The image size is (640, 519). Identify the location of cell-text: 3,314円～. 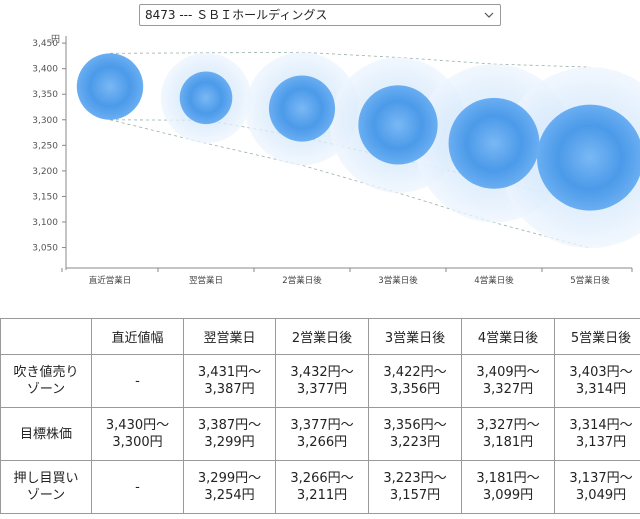
(601, 425).